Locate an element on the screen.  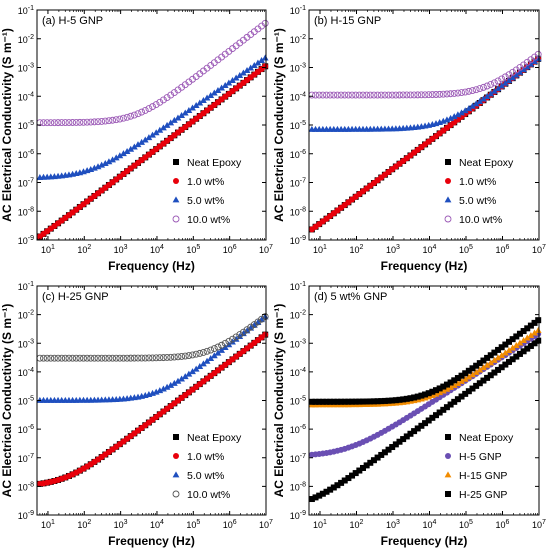
legend-item: H-25 GNP is located at coordinates (476, 495).